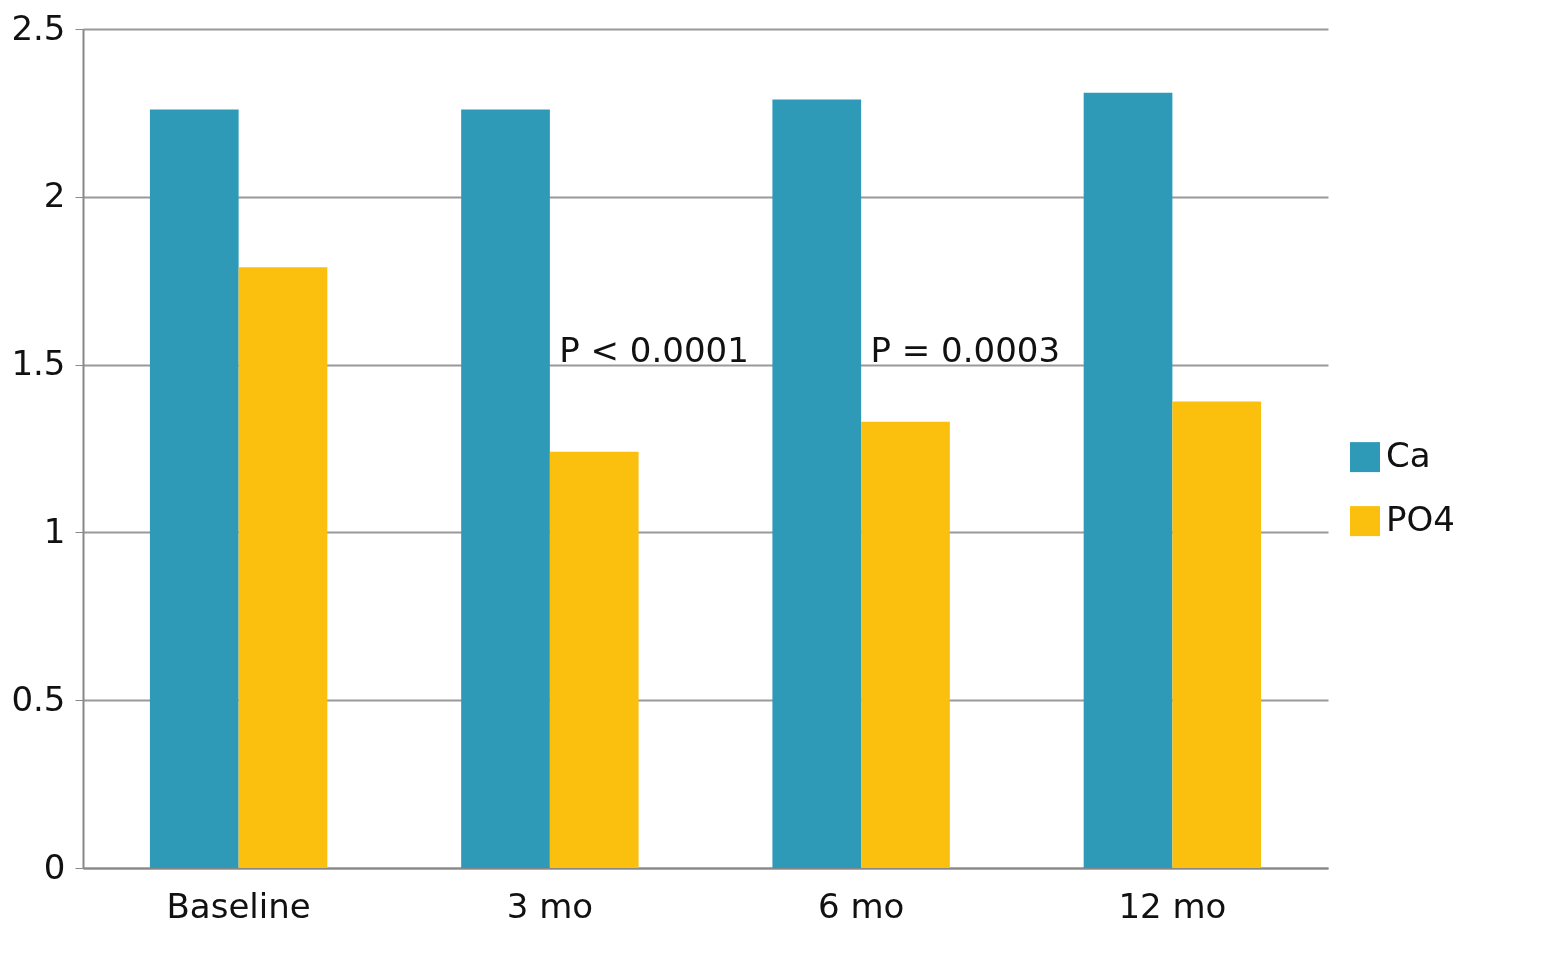 This screenshot has height=966, width=1547. I want to click on y-tick-label: 1, so click(54, 530).